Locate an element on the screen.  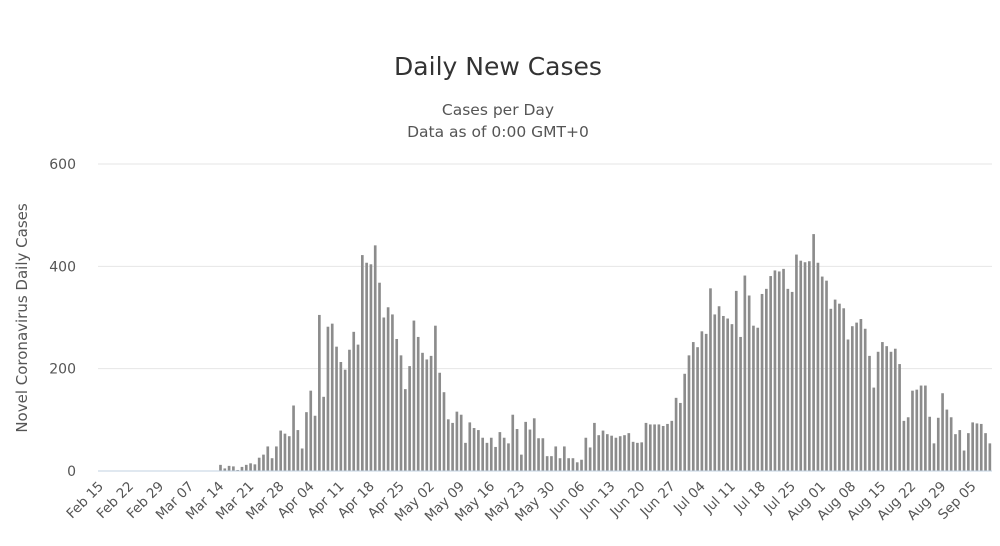
y-tick-label: 0 is located at coordinates (71, 472).